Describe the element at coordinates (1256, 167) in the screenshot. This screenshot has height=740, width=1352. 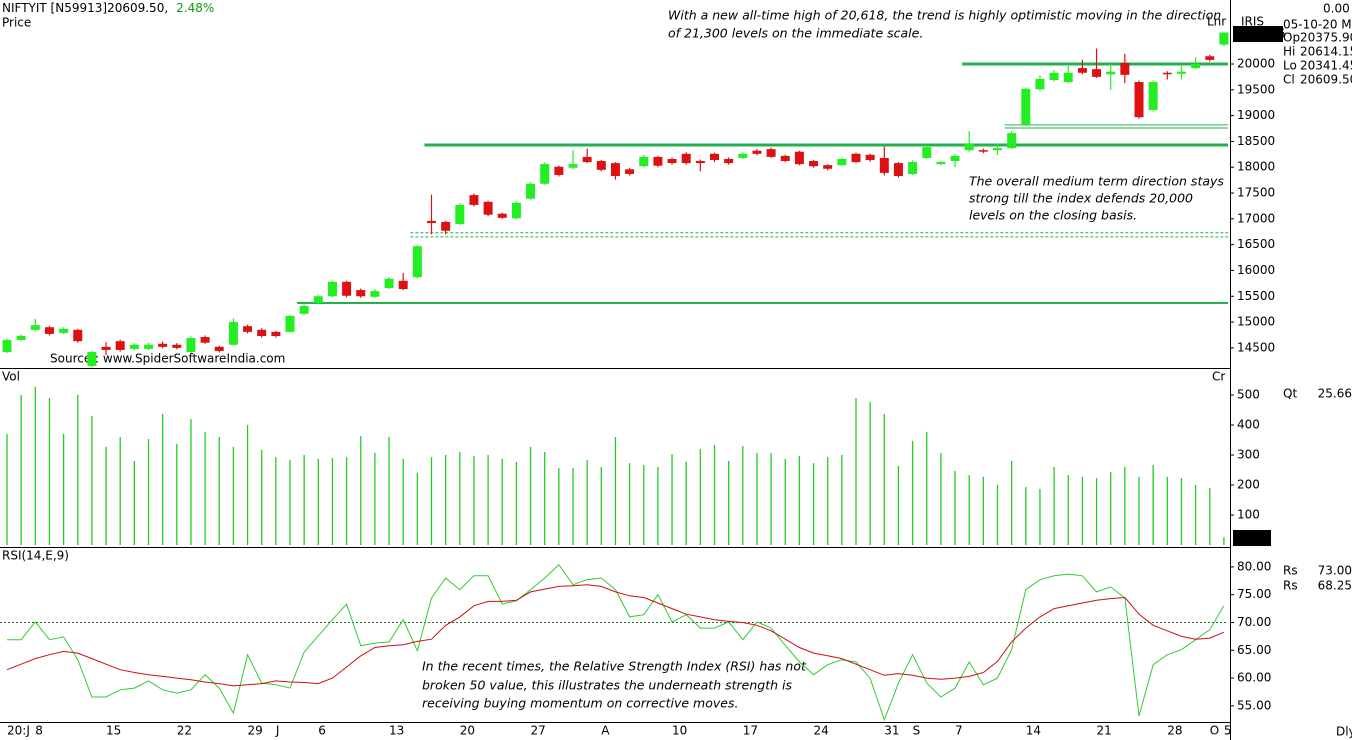
I see `y-tick-label: 18000` at that location.